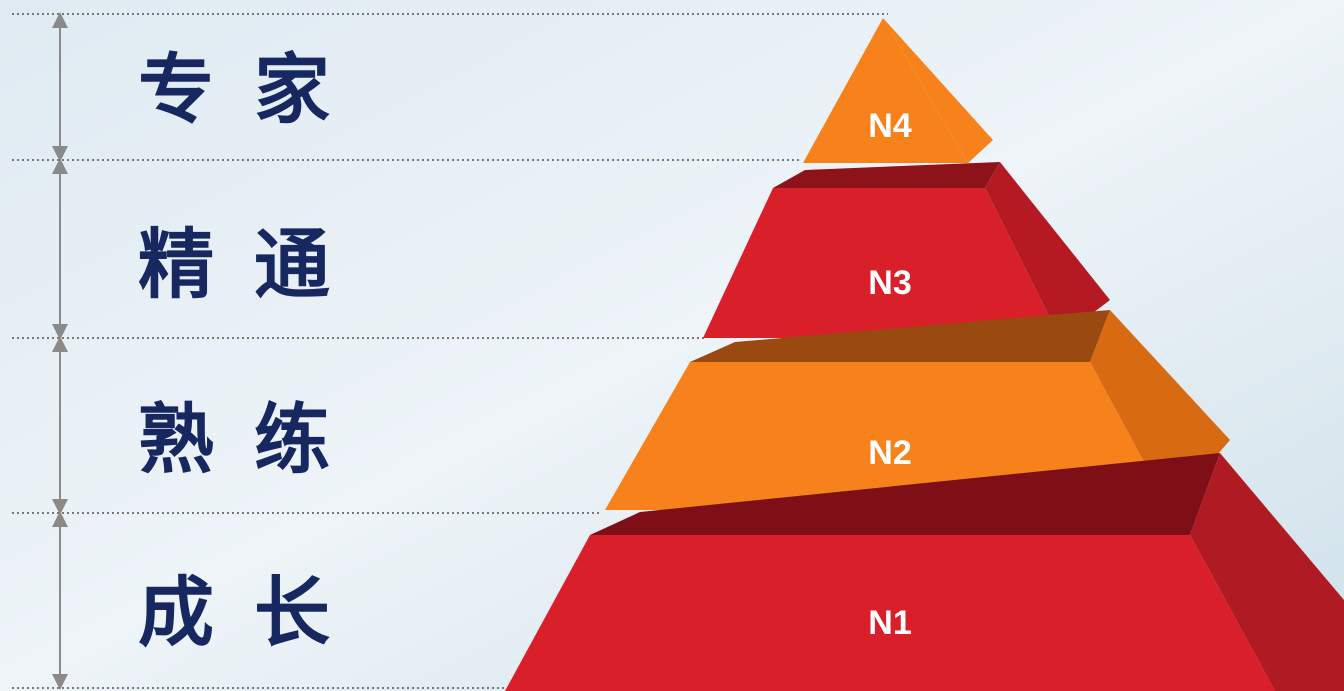  What do you see at coordinates (890, 126) in the screenshot?
I see `tier-label: N4` at bounding box center [890, 126].